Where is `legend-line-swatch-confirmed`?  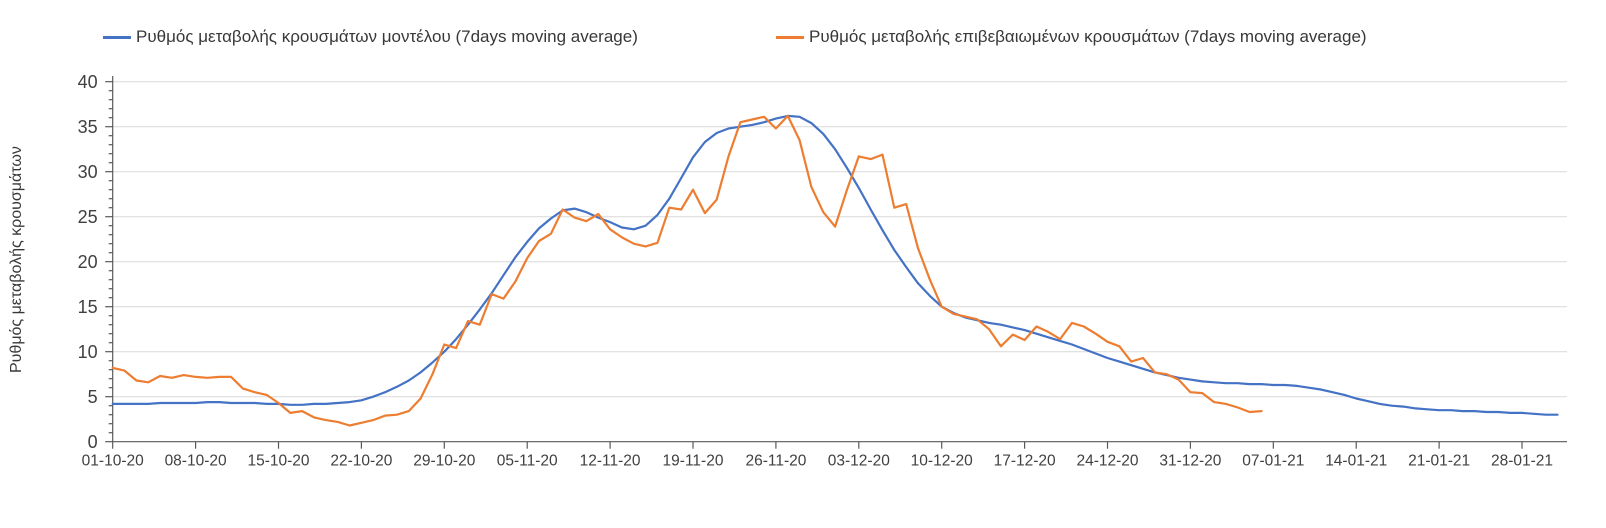 legend-line-swatch-confirmed is located at coordinates (790, 37).